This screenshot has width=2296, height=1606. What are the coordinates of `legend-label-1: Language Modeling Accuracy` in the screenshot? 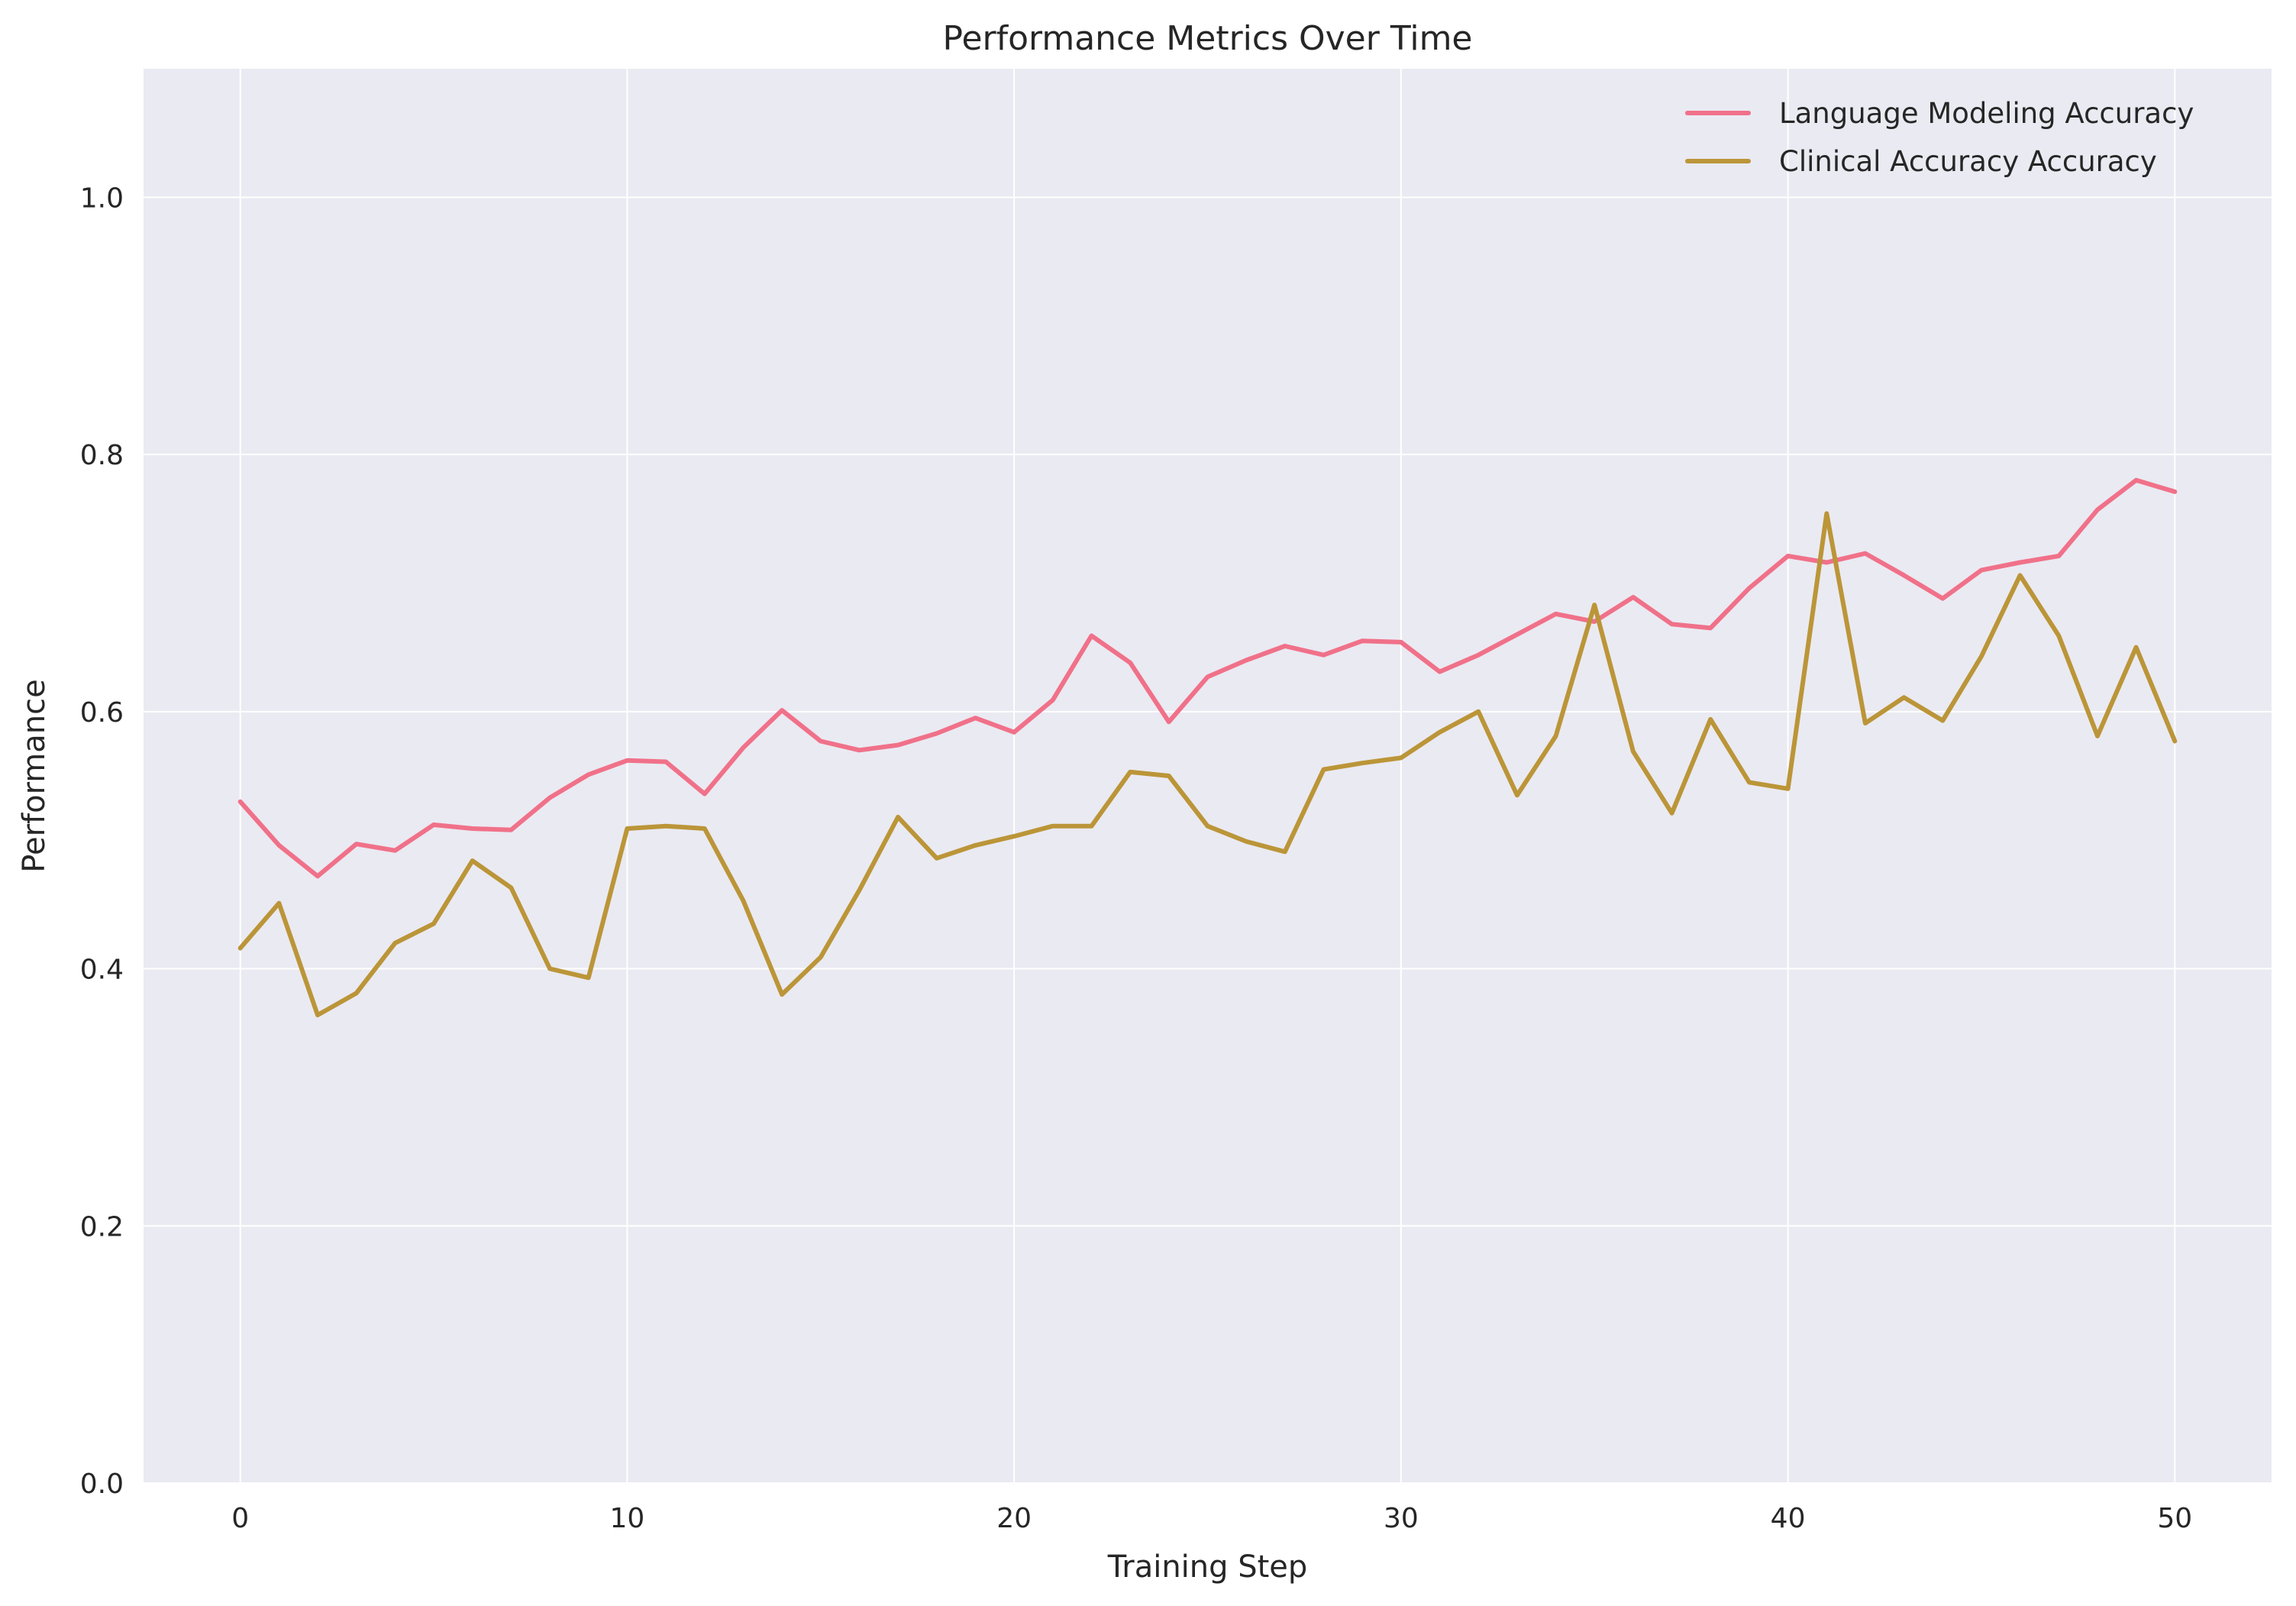 It's located at (1987, 113).